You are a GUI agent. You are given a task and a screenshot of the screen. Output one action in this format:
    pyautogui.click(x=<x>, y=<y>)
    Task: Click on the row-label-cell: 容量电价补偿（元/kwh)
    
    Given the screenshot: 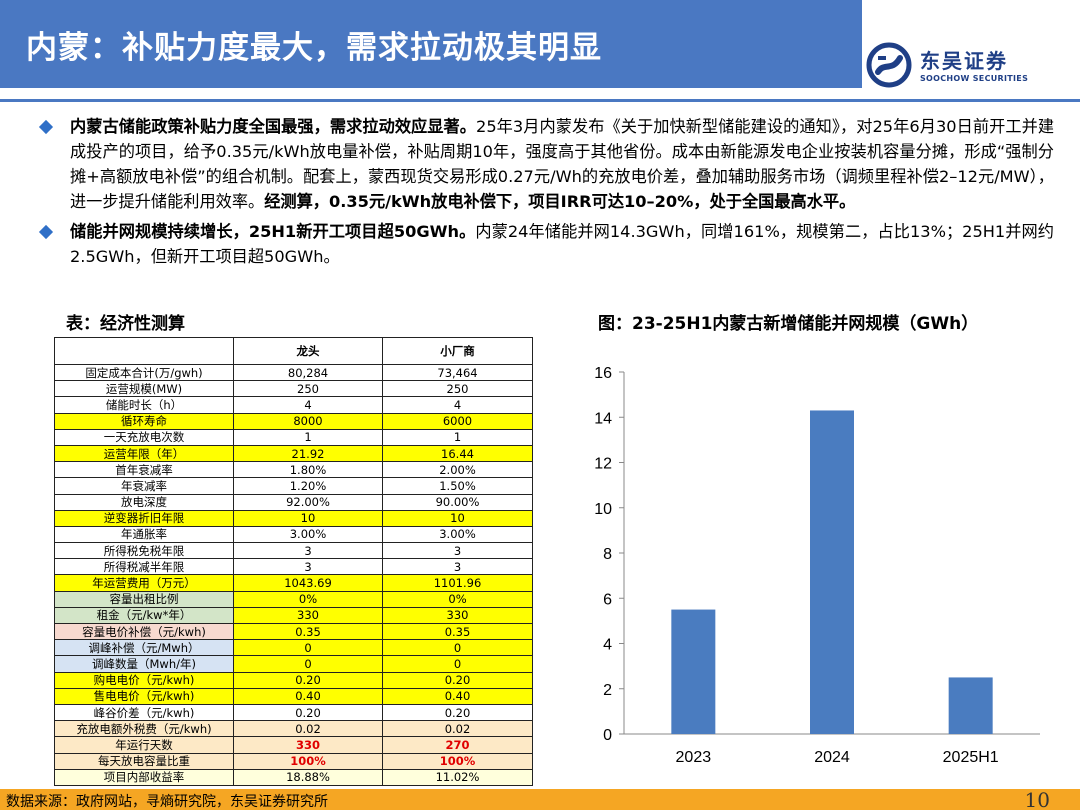 What is the action you would take?
    pyautogui.click(x=144, y=631)
    